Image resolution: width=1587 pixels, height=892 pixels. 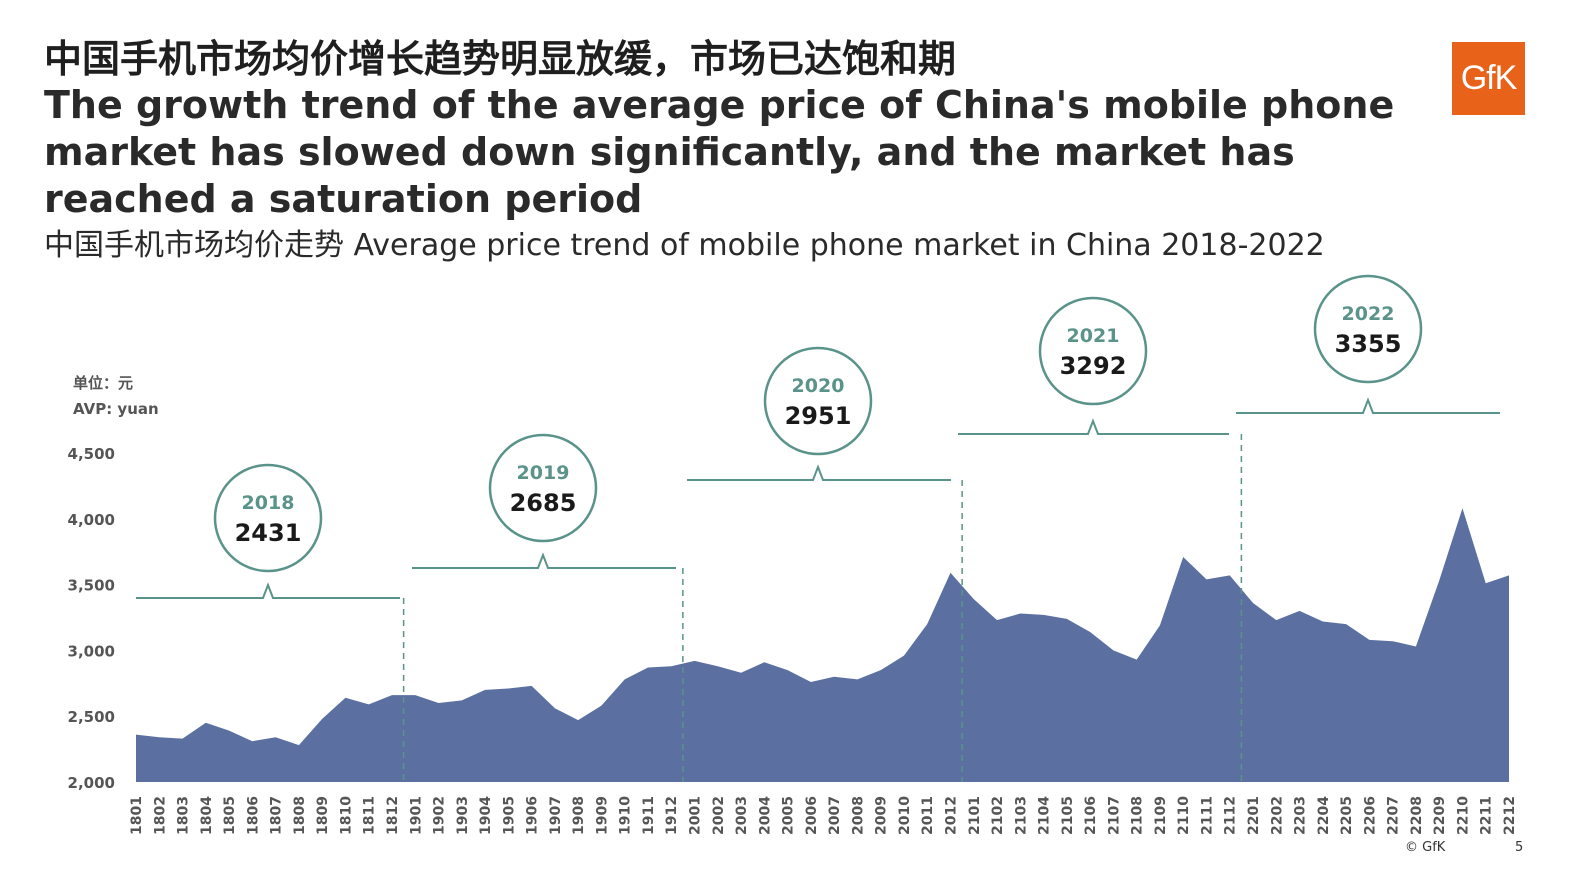 What do you see at coordinates (998, 815) in the screenshot?
I see `x-tick-label: 2102` at bounding box center [998, 815].